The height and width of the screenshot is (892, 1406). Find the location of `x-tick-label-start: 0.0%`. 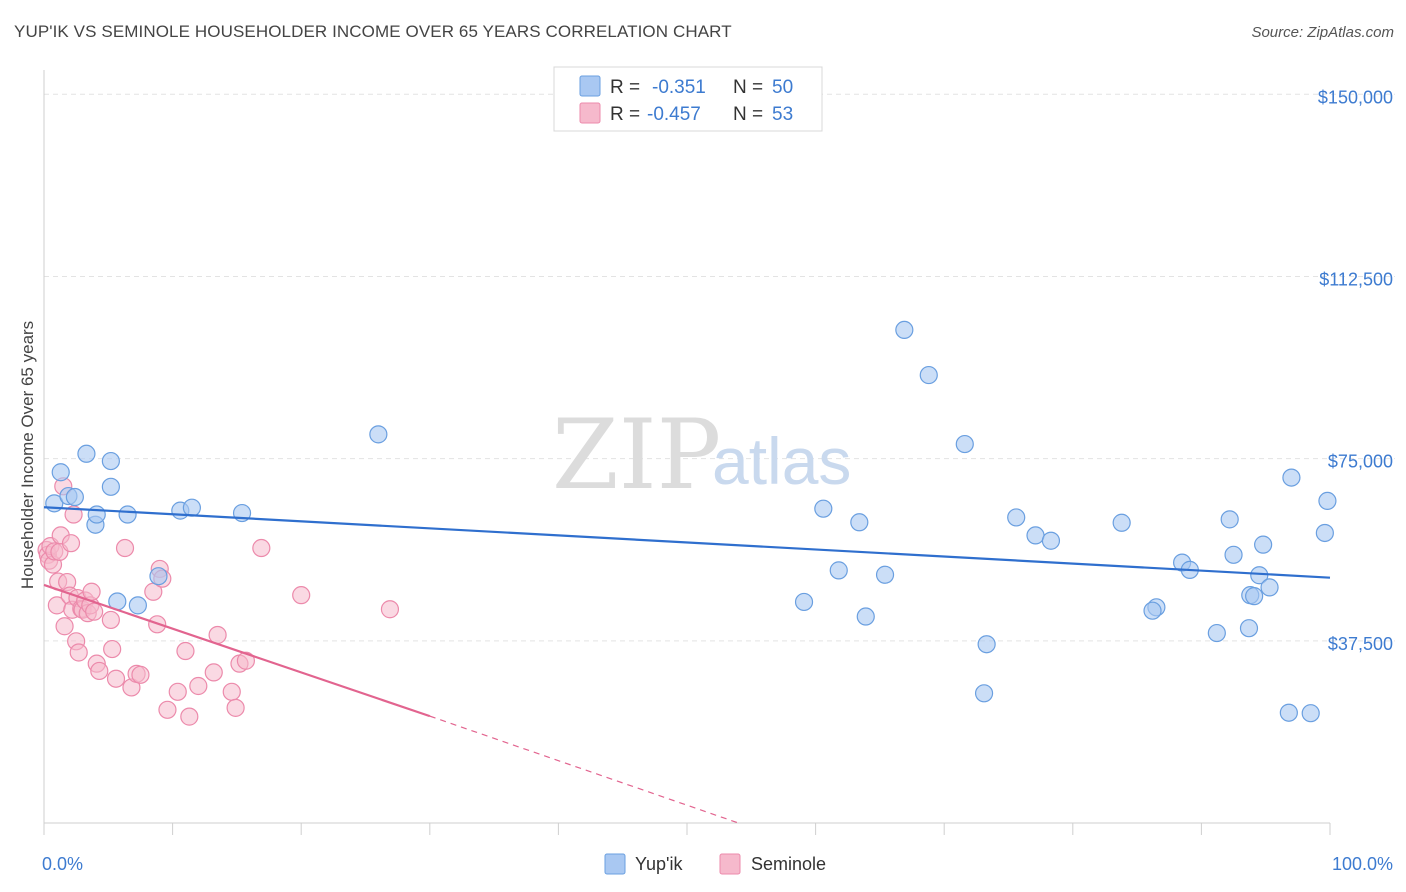

x-tick-label-start: 0.0% is located at coordinates (62, 864).